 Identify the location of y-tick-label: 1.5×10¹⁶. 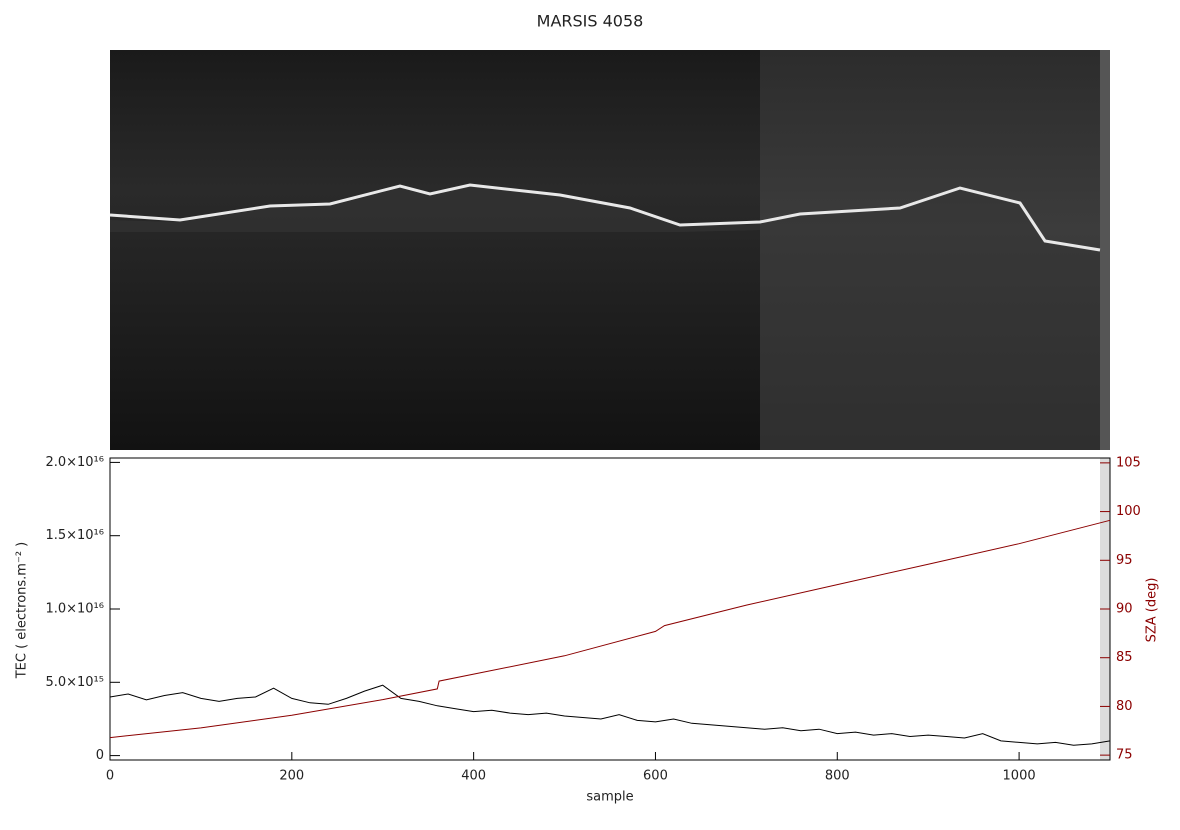
(74, 535).